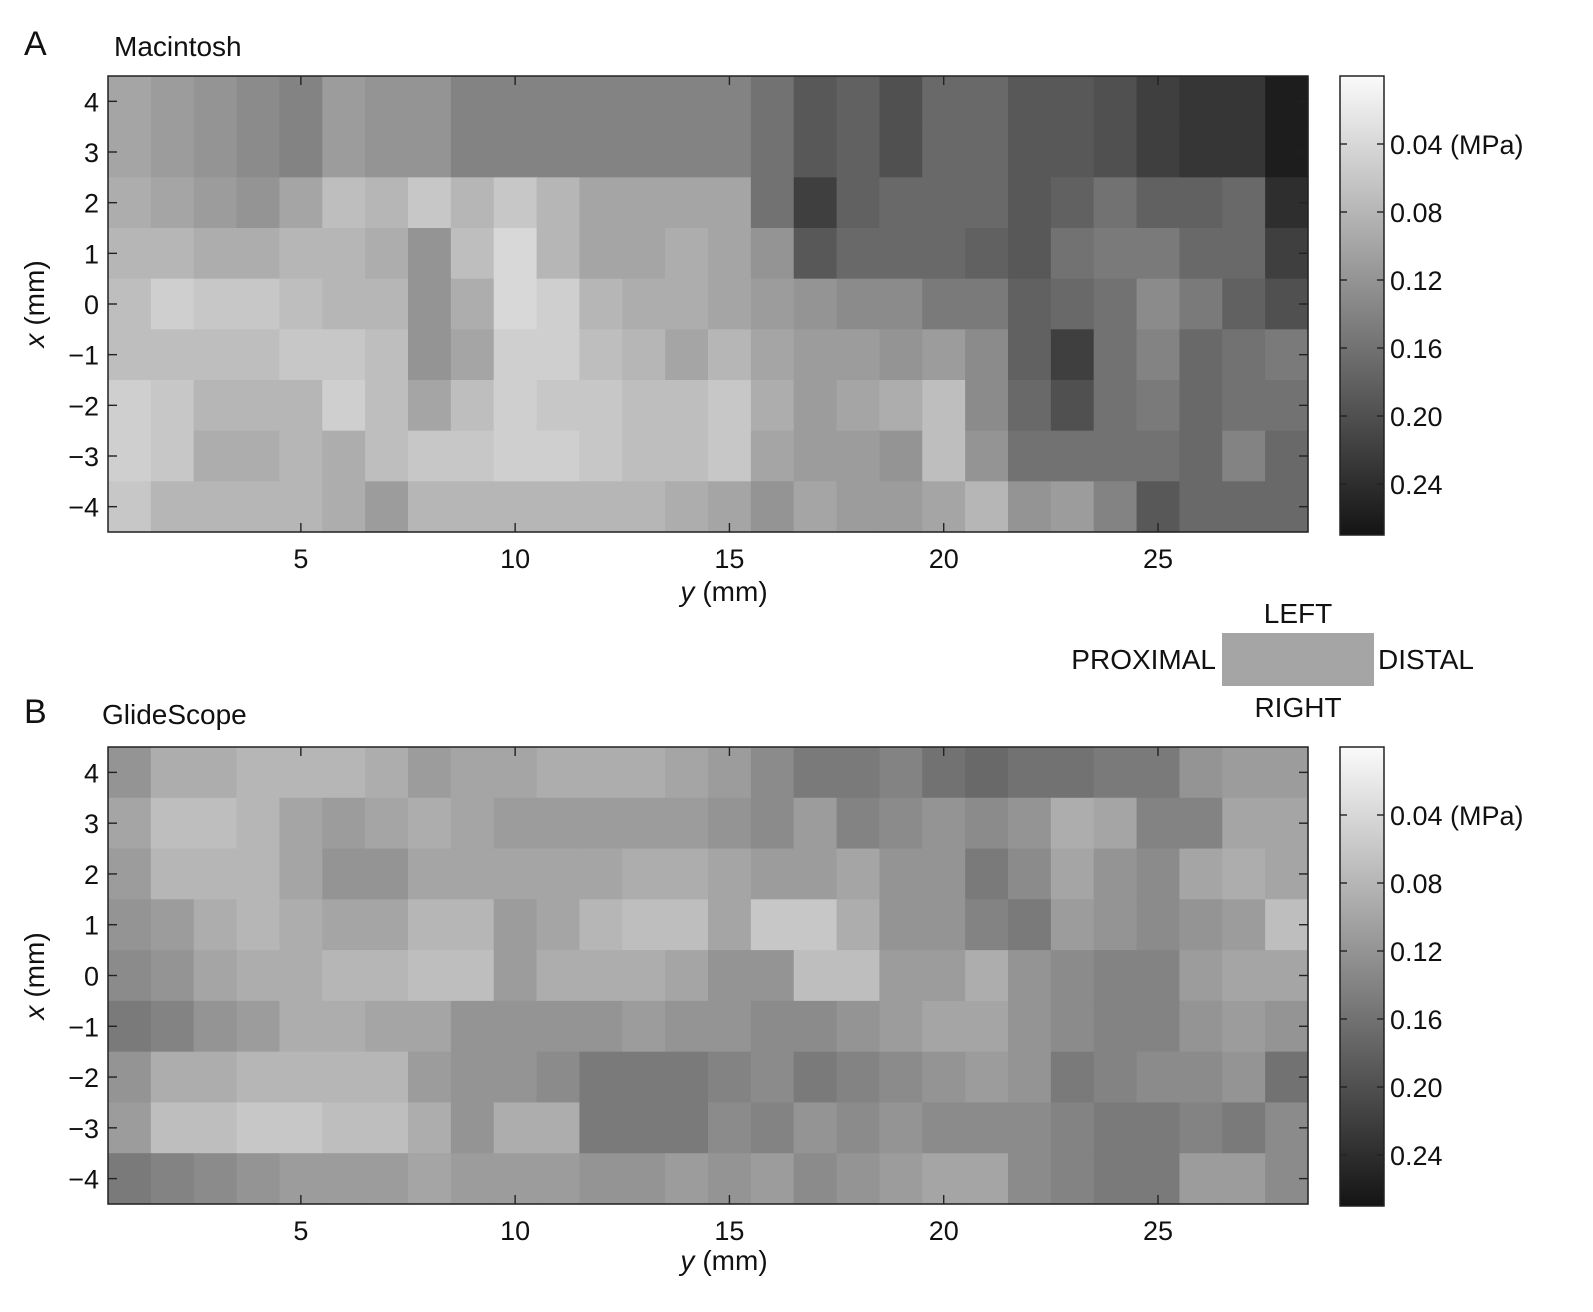 The width and height of the screenshot is (1593, 1312). Describe the element at coordinates (1362, 305) in the screenshot. I see `panel-a-colorbar-gradient` at that location.